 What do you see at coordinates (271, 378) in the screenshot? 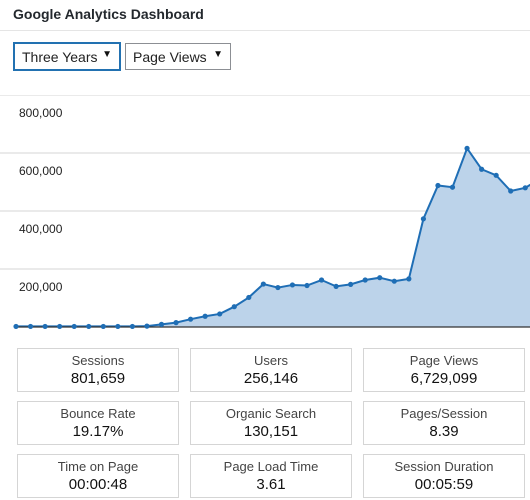
I see `stat-value: 256,146` at bounding box center [271, 378].